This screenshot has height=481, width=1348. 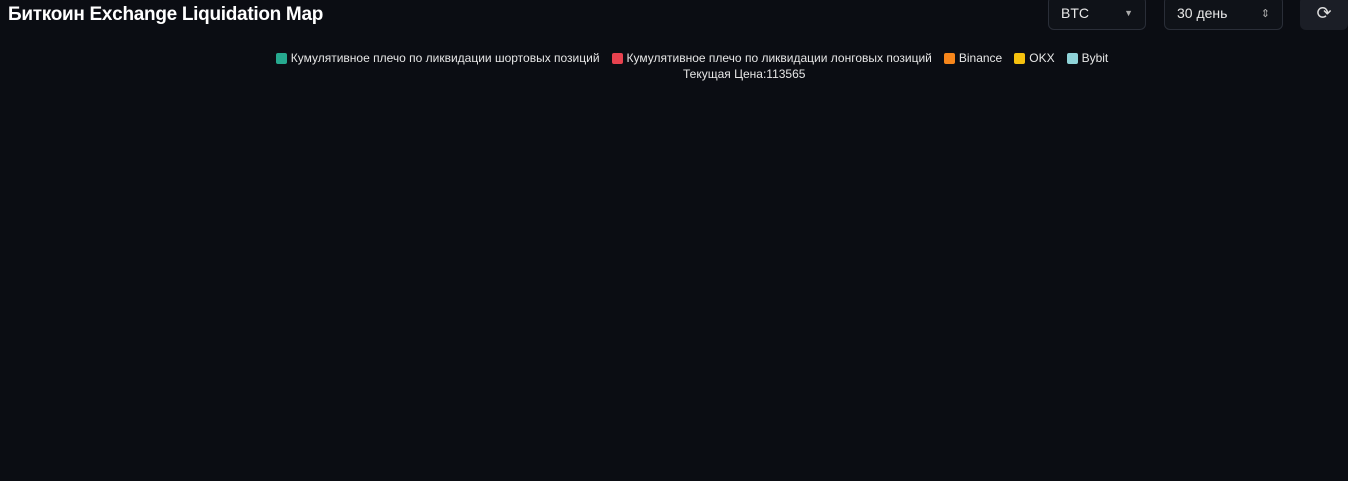 What do you see at coordinates (426, 399) in the screenshot?
I see `x-tick-label: 106036` at bounding box center [426, 399].